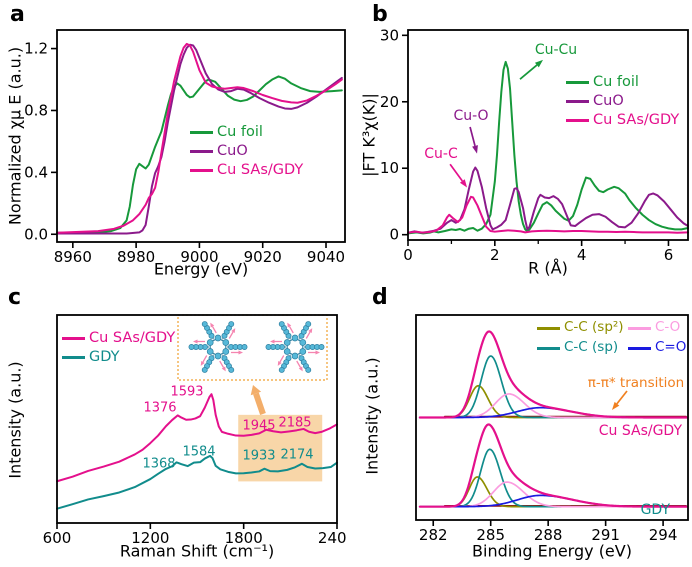 This screenshot has height=567, width=692. What do you see at coordinates (605, 535) in the screenshot?
I see `tick-label: 291` at bounding box center [605, 535].